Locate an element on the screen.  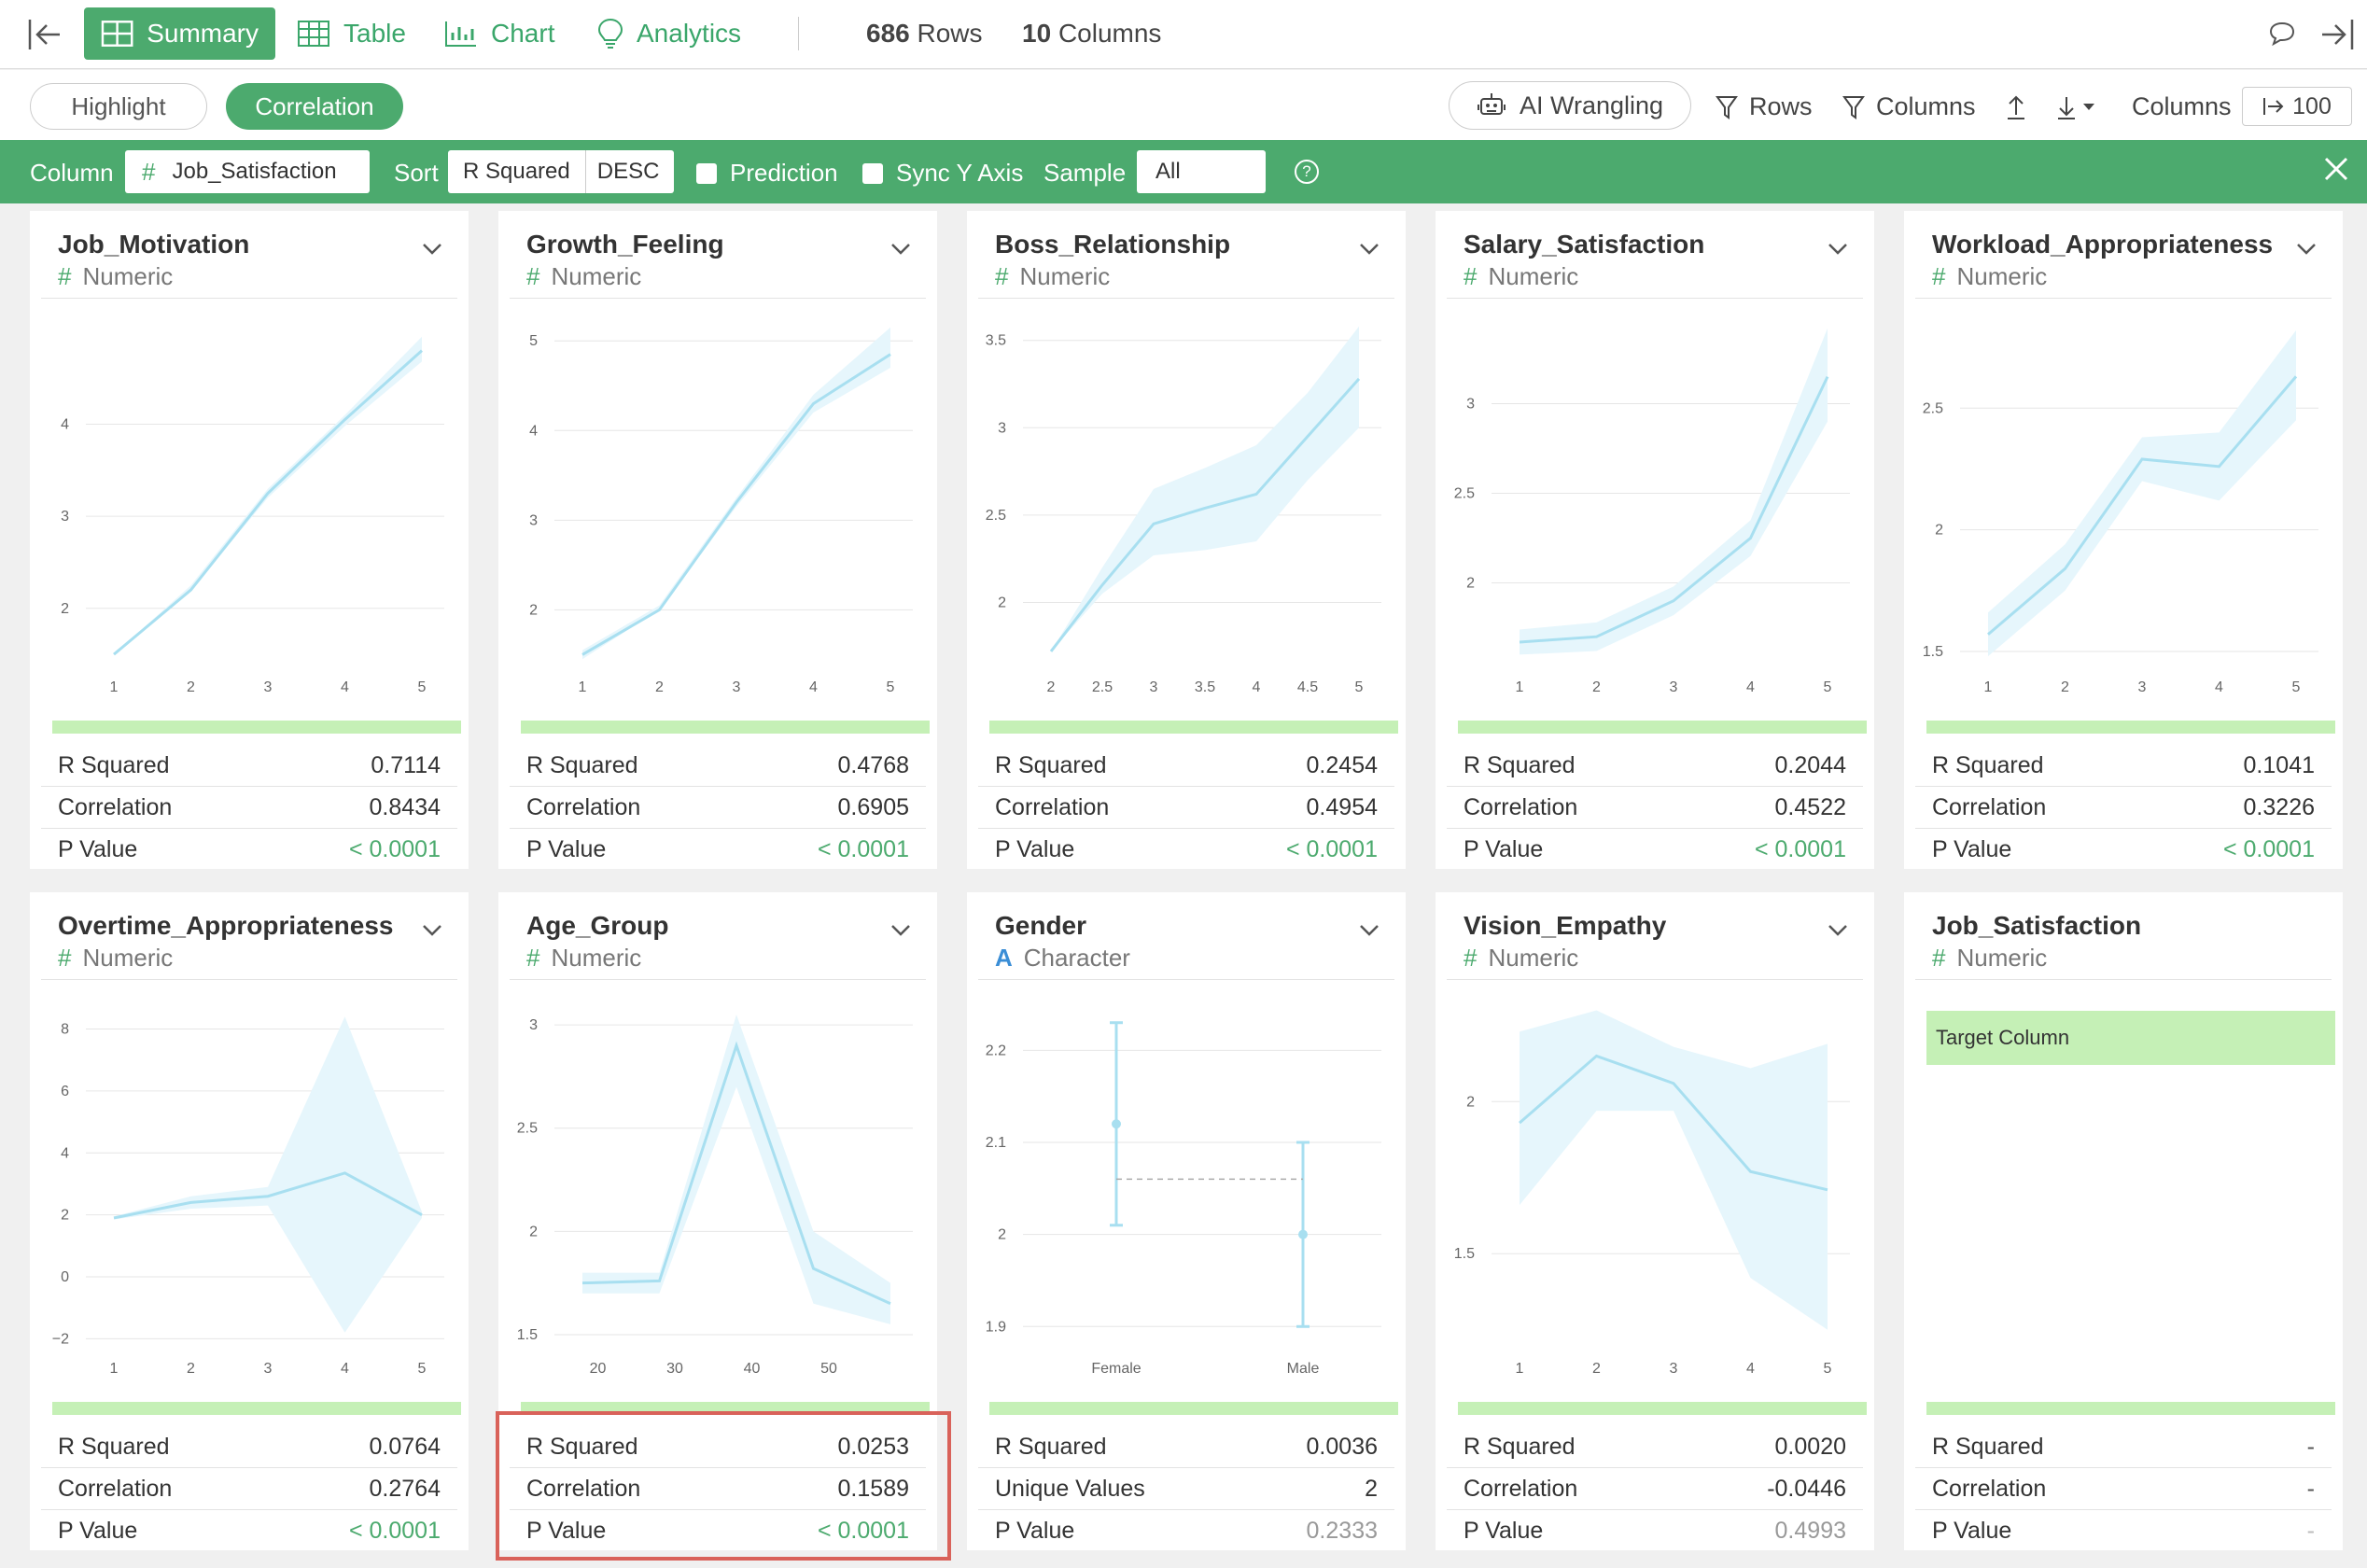
stat-row: R Squared 0.4768 is located at coordinates (718, 766).